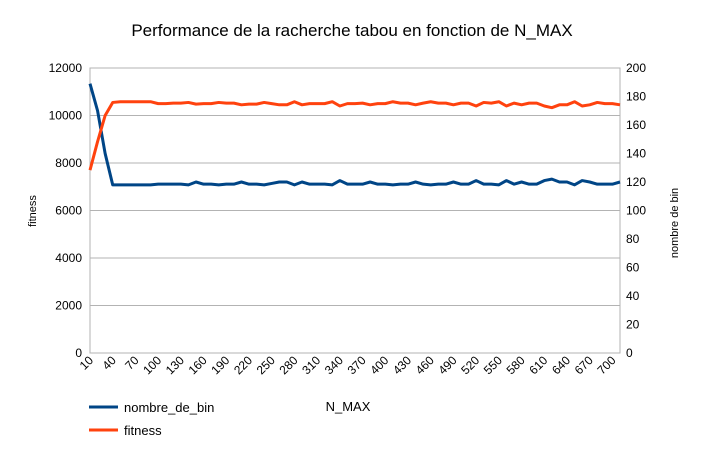 This screenshot has width=705, height=461. I want to click on legend-label: nombre_de_bin, so click(169, 407).